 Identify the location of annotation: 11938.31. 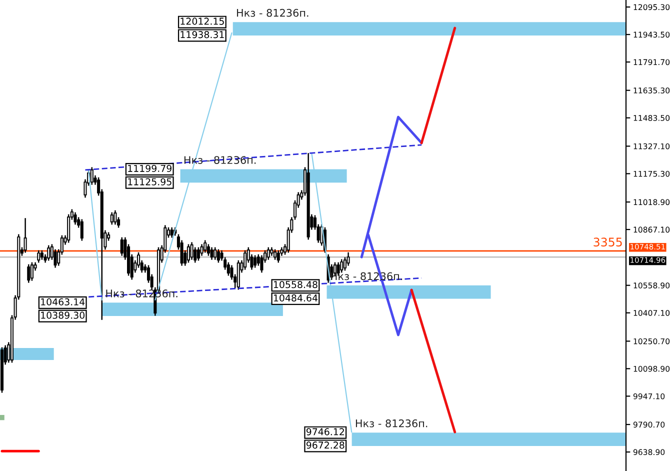
(202, 34).